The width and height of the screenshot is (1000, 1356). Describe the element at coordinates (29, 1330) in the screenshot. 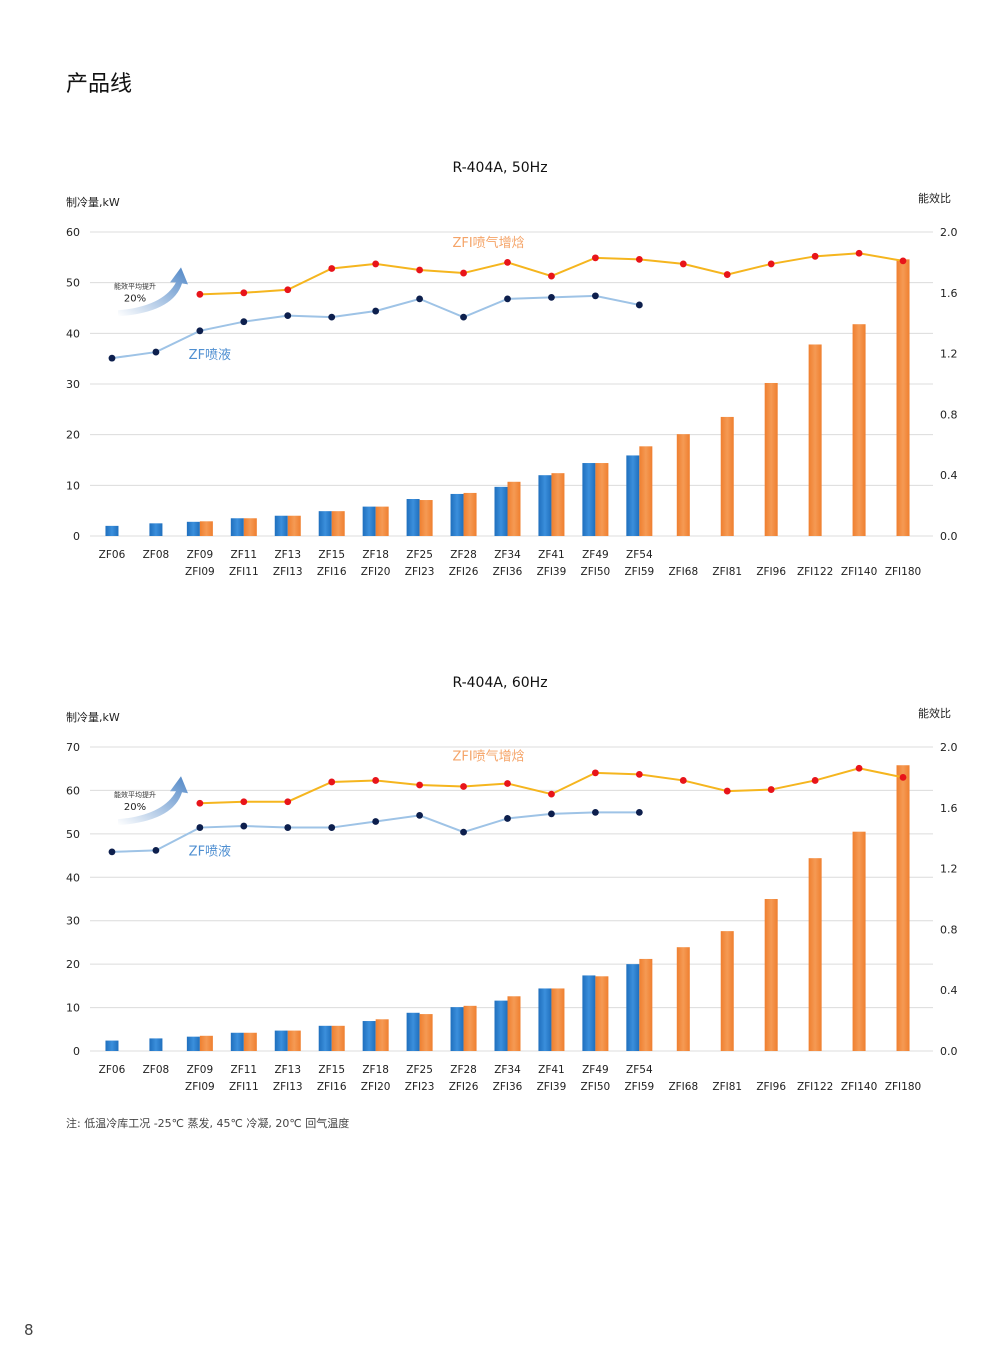

I see `page-number: 8` at that location.